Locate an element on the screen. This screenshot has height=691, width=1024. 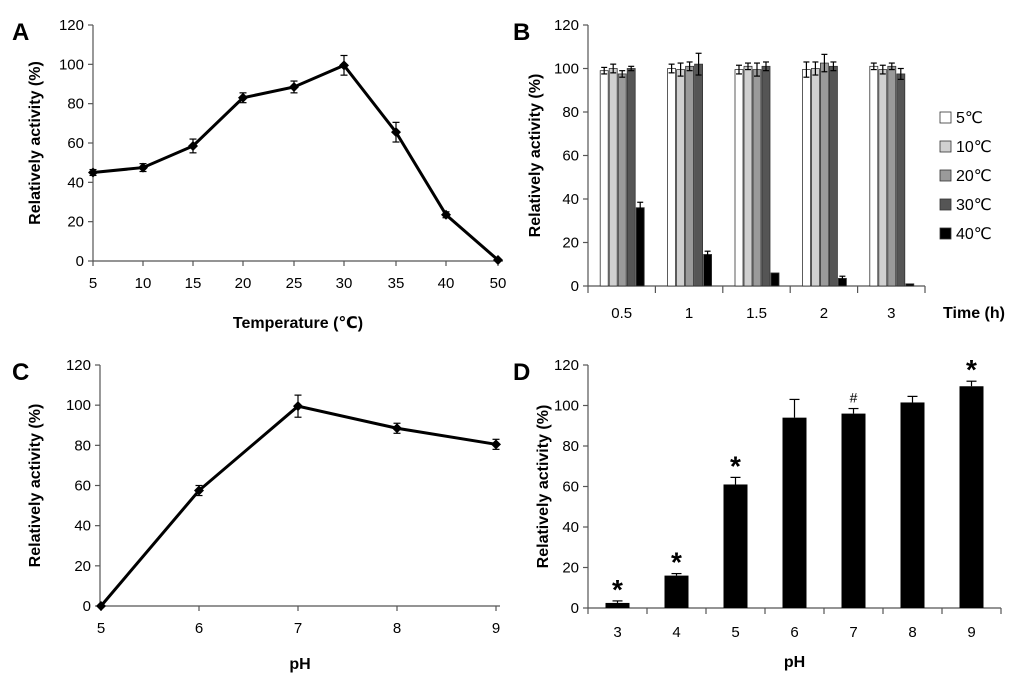
d-y-axis-label: Relatively activity (%) is located at coordinates (543, 487).